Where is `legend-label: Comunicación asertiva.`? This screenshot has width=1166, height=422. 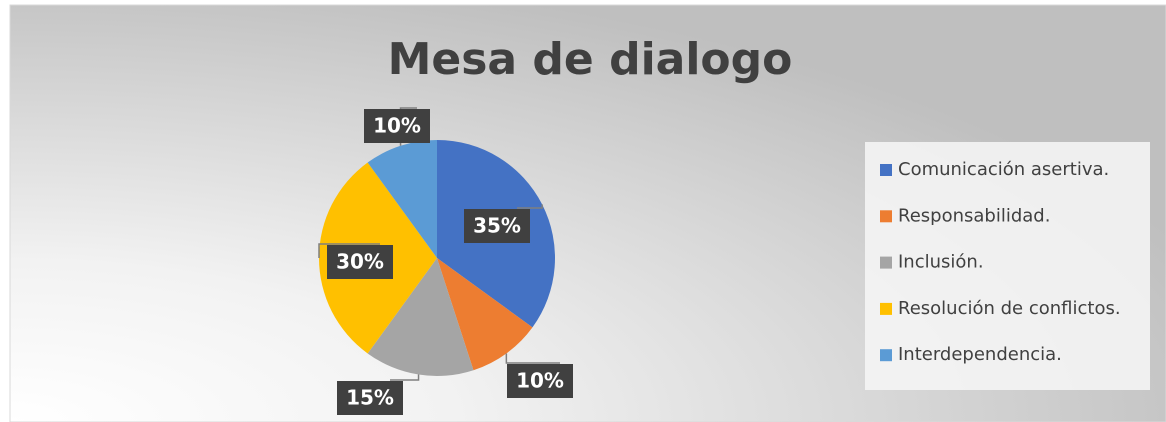 legend-label: Comunicación asertiva. is located at coordinates (1003, 169).